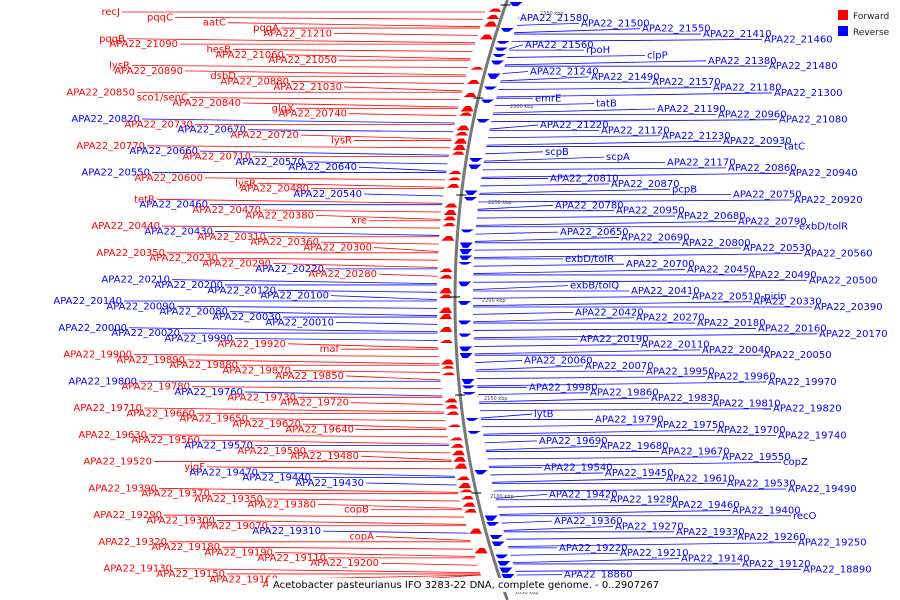  Describe the element at coordinates (795, 462) in the screenshot. I see `gene-label: copZ` at that location.